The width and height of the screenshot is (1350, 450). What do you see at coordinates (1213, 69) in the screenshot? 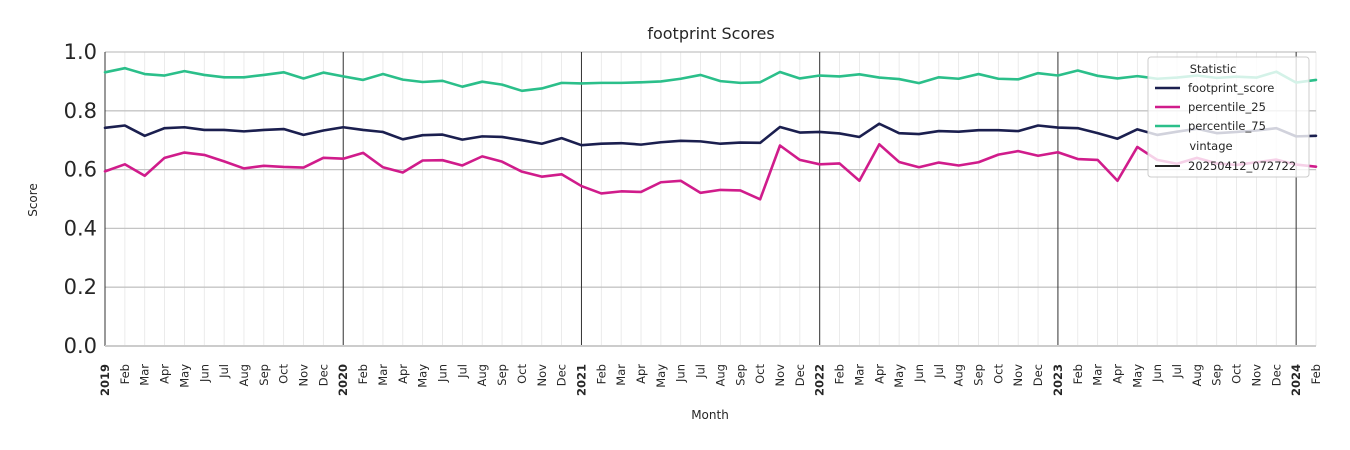
I see `legend-title: Statistic` at bounding box center [1213, 69].